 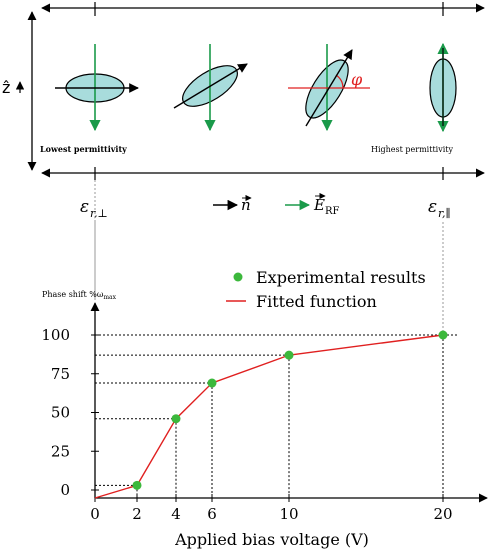 I want to click on eps-par-label: ε r,∥, so click(x=439, y=208).